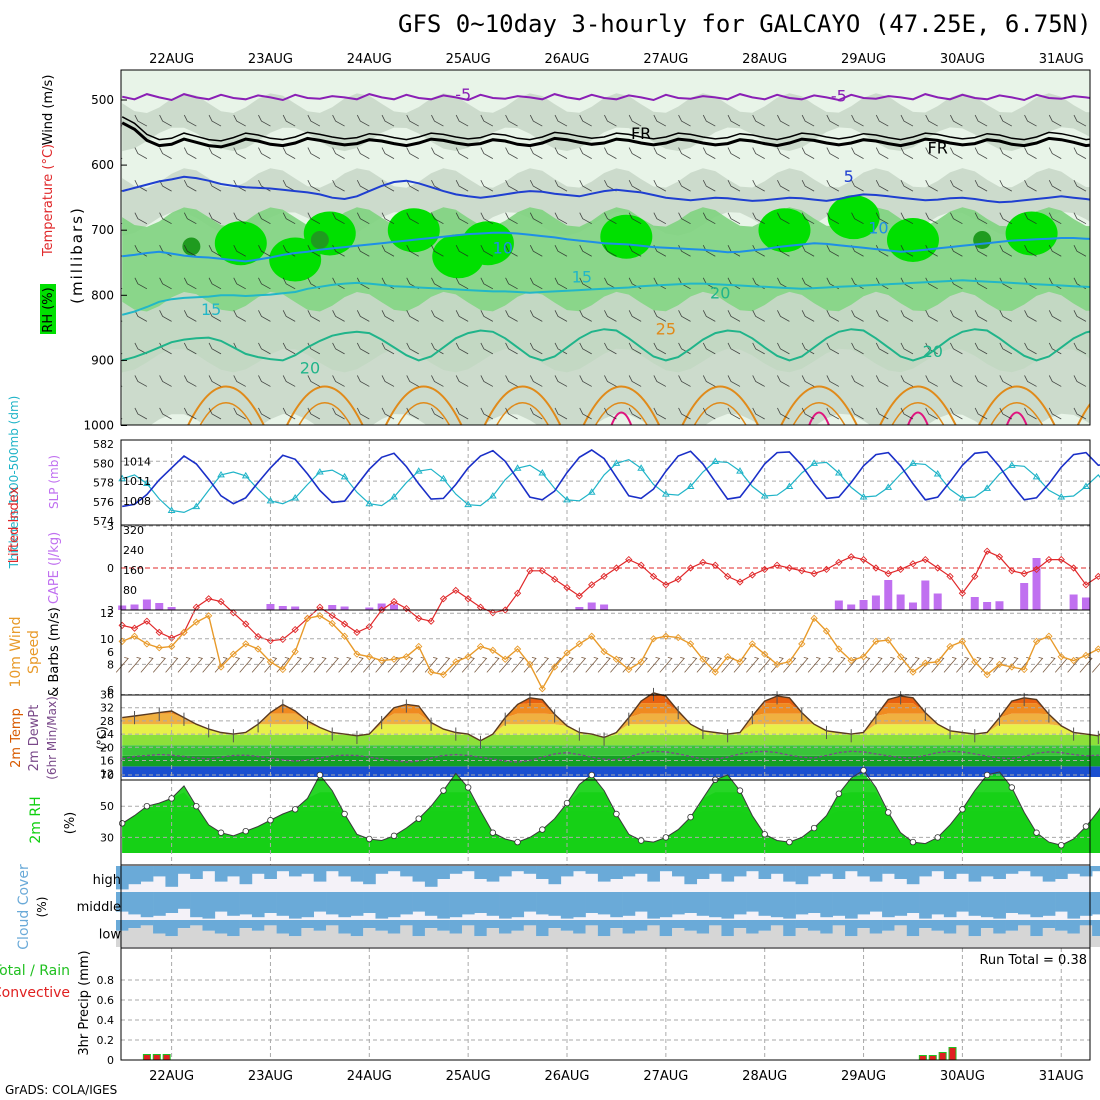 The image size is (1100, 1100). I want to click on temp-contour-FR, so click(605, 135).